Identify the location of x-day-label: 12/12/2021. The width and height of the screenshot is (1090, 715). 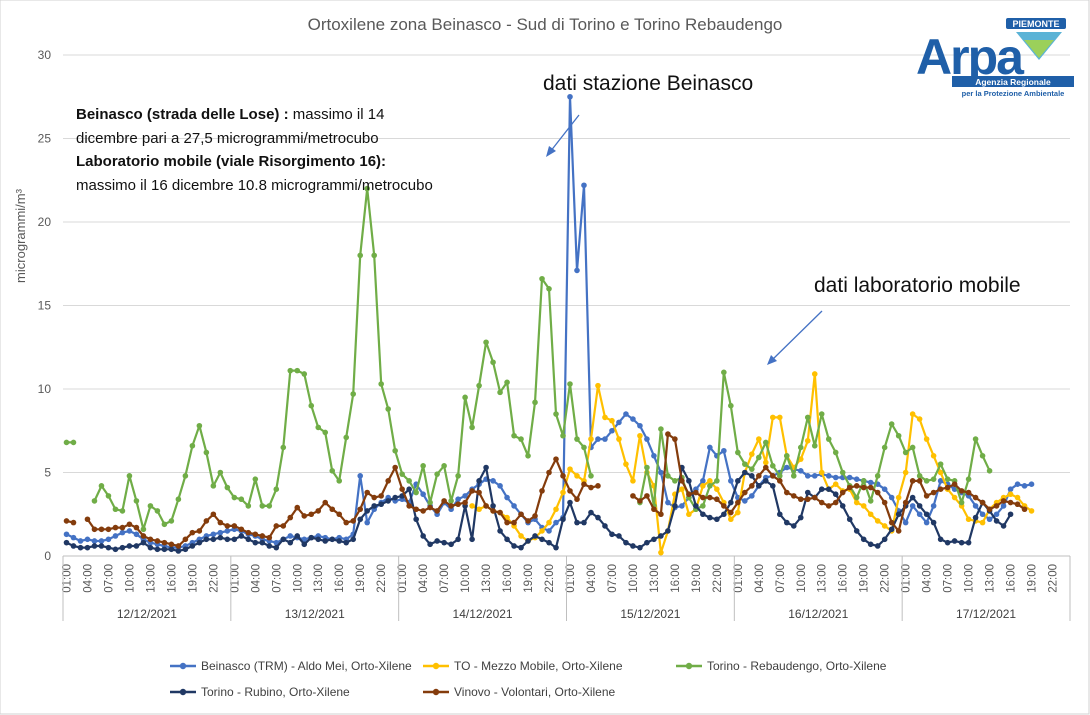
(147, 614).